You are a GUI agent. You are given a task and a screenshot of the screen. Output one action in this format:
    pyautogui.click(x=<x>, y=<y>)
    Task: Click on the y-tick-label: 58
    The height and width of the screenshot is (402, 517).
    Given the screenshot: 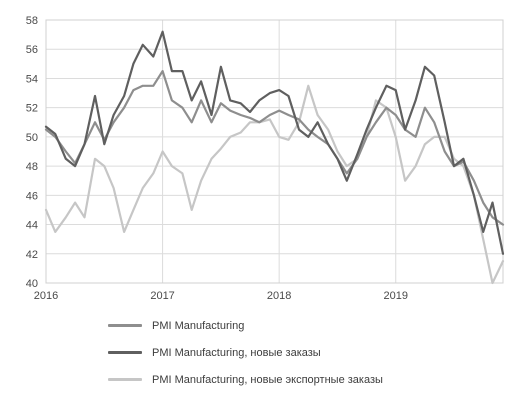 What is the action you would take?
    pyautogui.click(x=32, y=21)
    